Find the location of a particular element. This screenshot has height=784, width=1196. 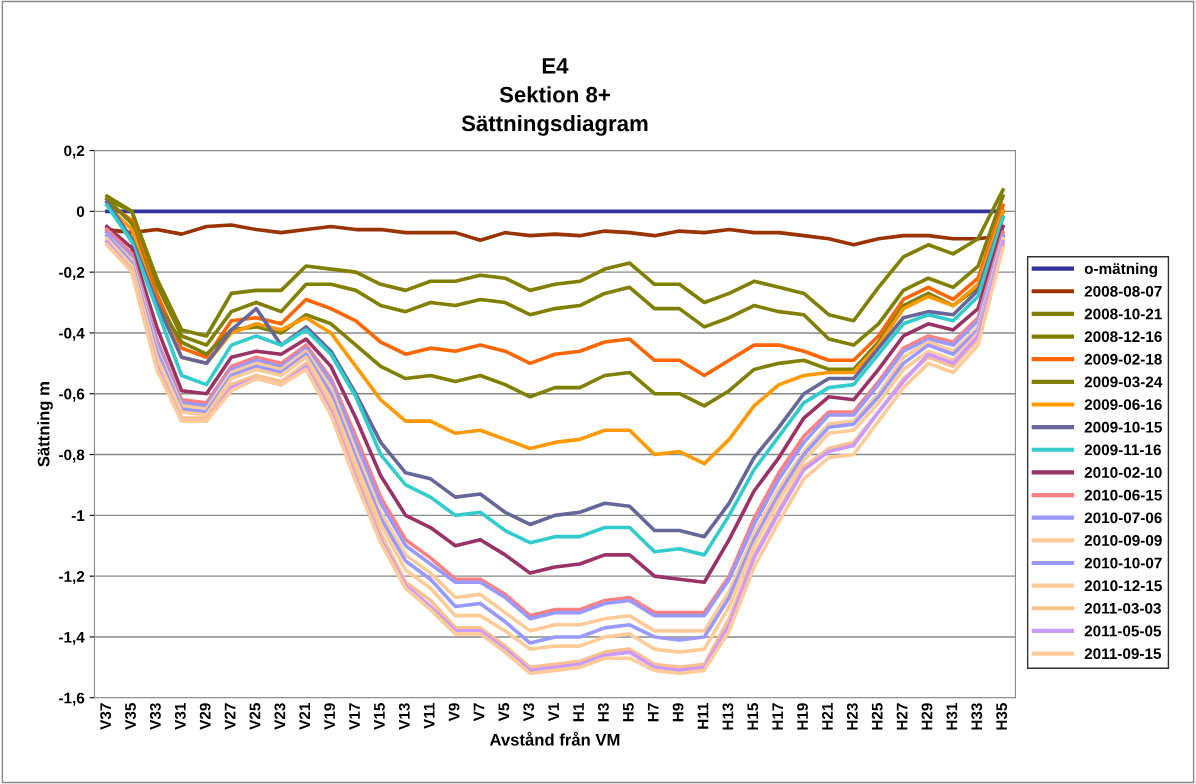

x-tick-label: H27 is located at coordinates (902, 716).